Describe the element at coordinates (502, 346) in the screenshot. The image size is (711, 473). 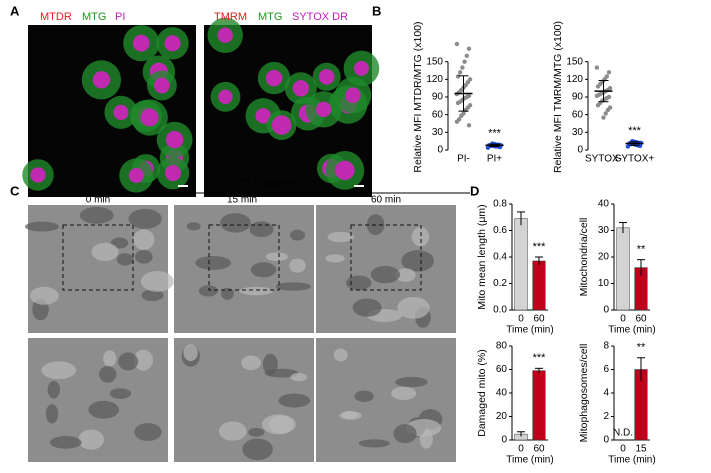
I see `y-tick-label: 80` at that location.